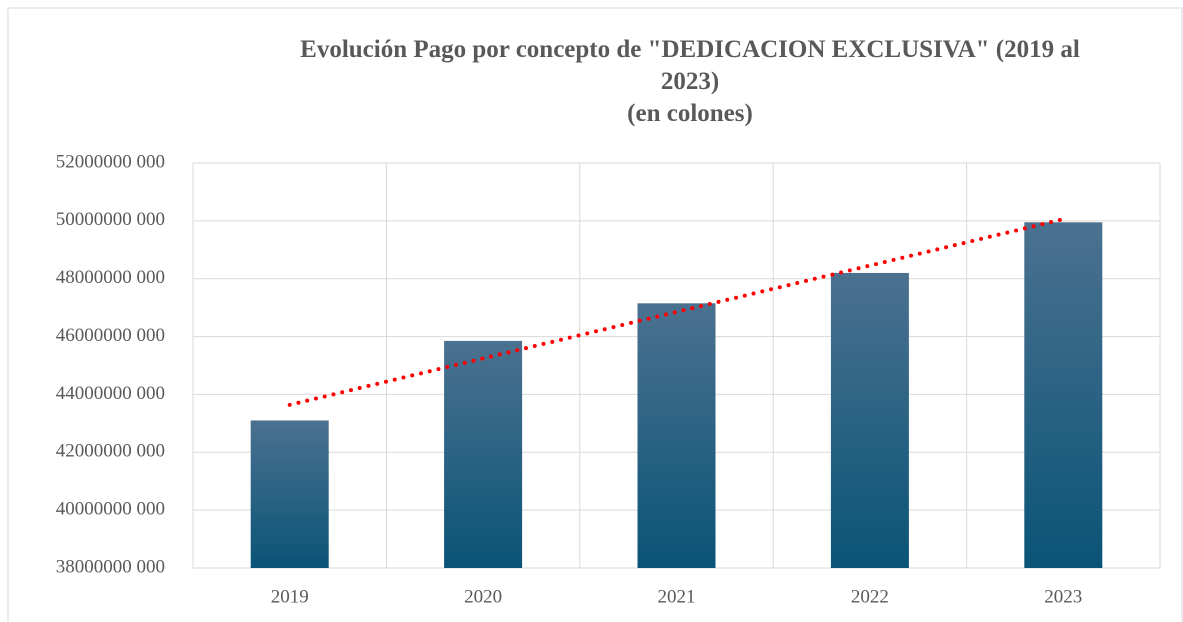  What do you see at coordinates (110, 566) in the screenshot?
I see `y-tick-label: 38000000 000` at bounding box center [110, 566].